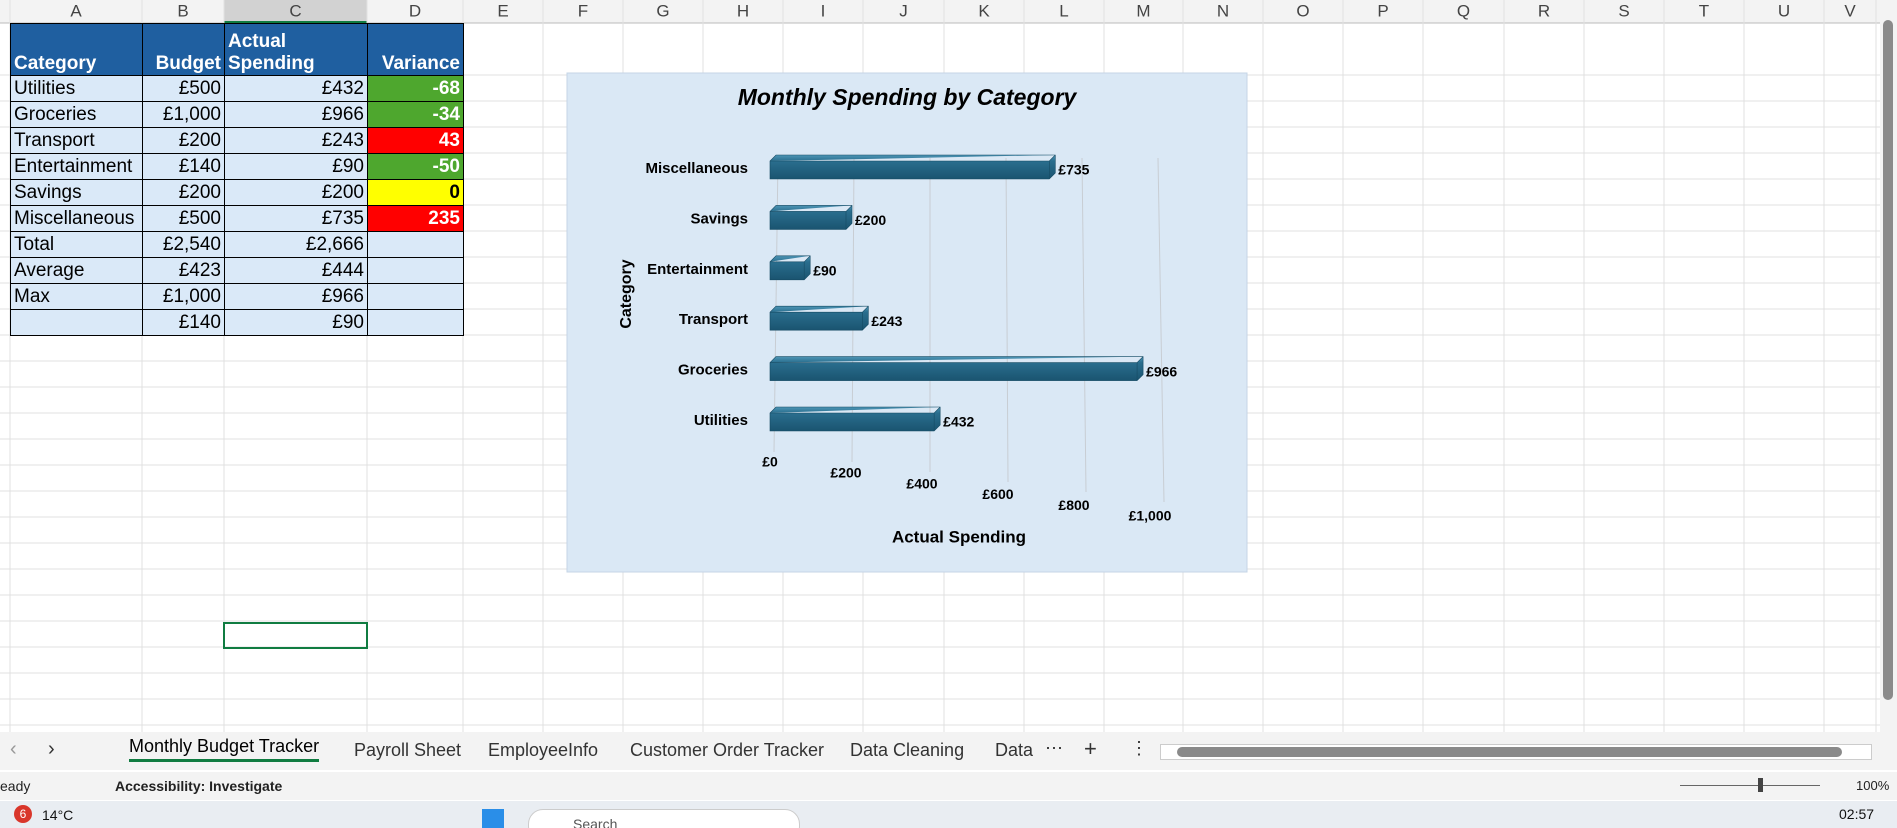 Image resolution: width=1897 pixels, height=828 pixels. What do you see at coordinates (408, 750) in the screenshot?
I see `sheet-tab: Payroll Sheet` at bounding box center [408, 750].